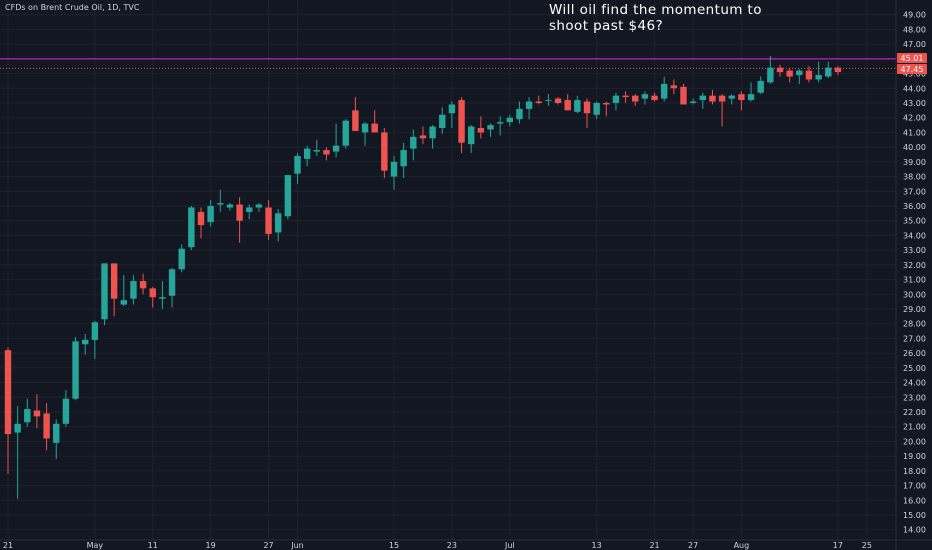  I want to click on y-tick-label: 36.00, so click(914, 206).